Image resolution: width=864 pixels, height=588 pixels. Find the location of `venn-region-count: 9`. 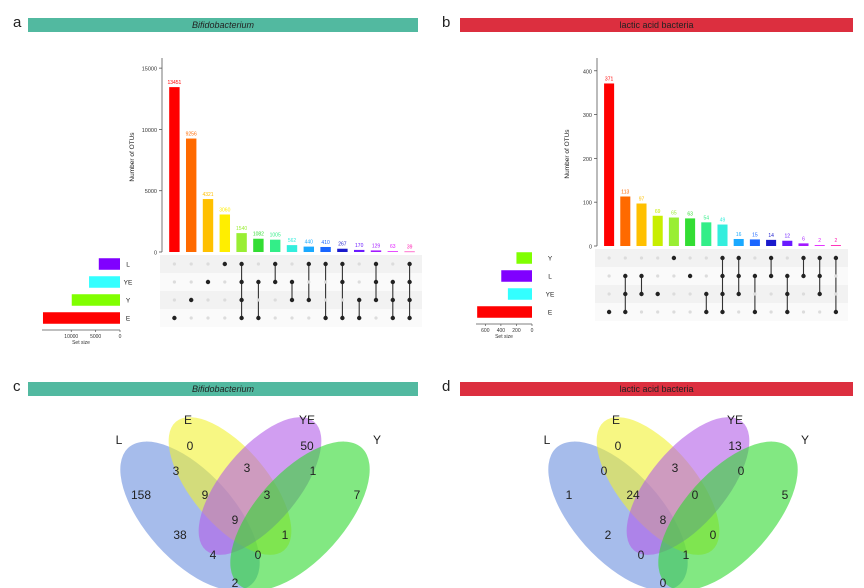

venn-region-count: 9 is located at coordinates (205, 495).